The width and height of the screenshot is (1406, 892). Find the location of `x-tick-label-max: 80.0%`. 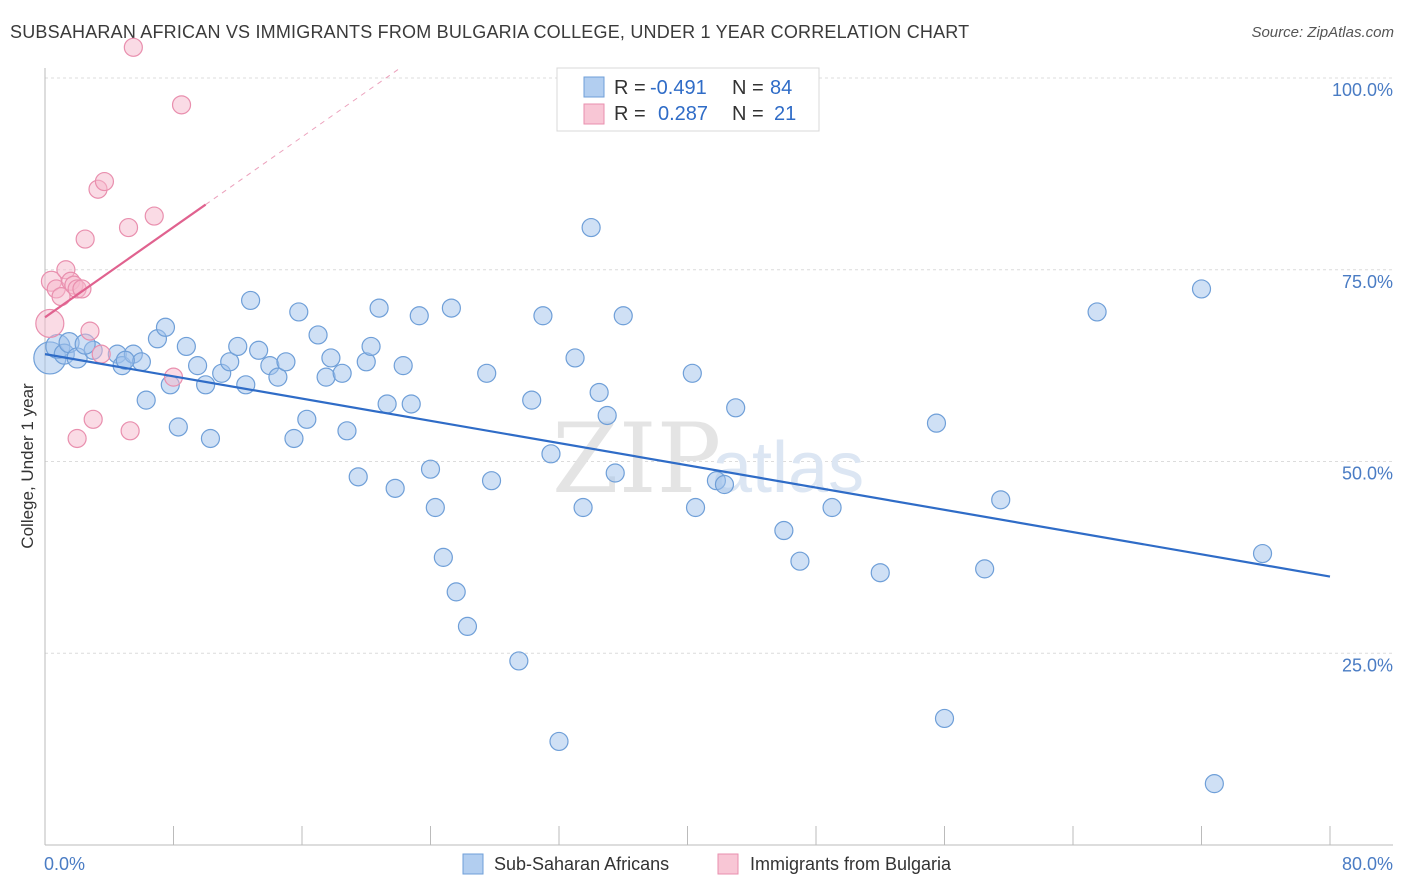

x-tick-label-max: 80.0% is located at coordinates (1367, 864).